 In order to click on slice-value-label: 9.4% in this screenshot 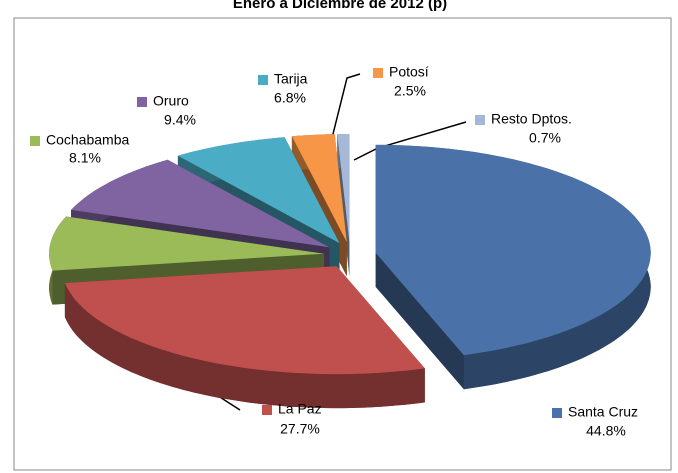, I will do `click(180, 120)`.